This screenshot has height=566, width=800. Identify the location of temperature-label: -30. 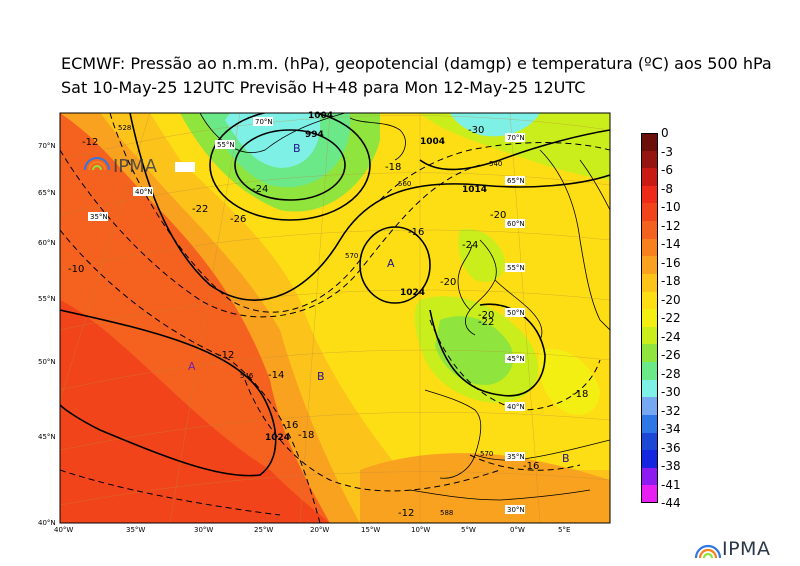
(476, 130).